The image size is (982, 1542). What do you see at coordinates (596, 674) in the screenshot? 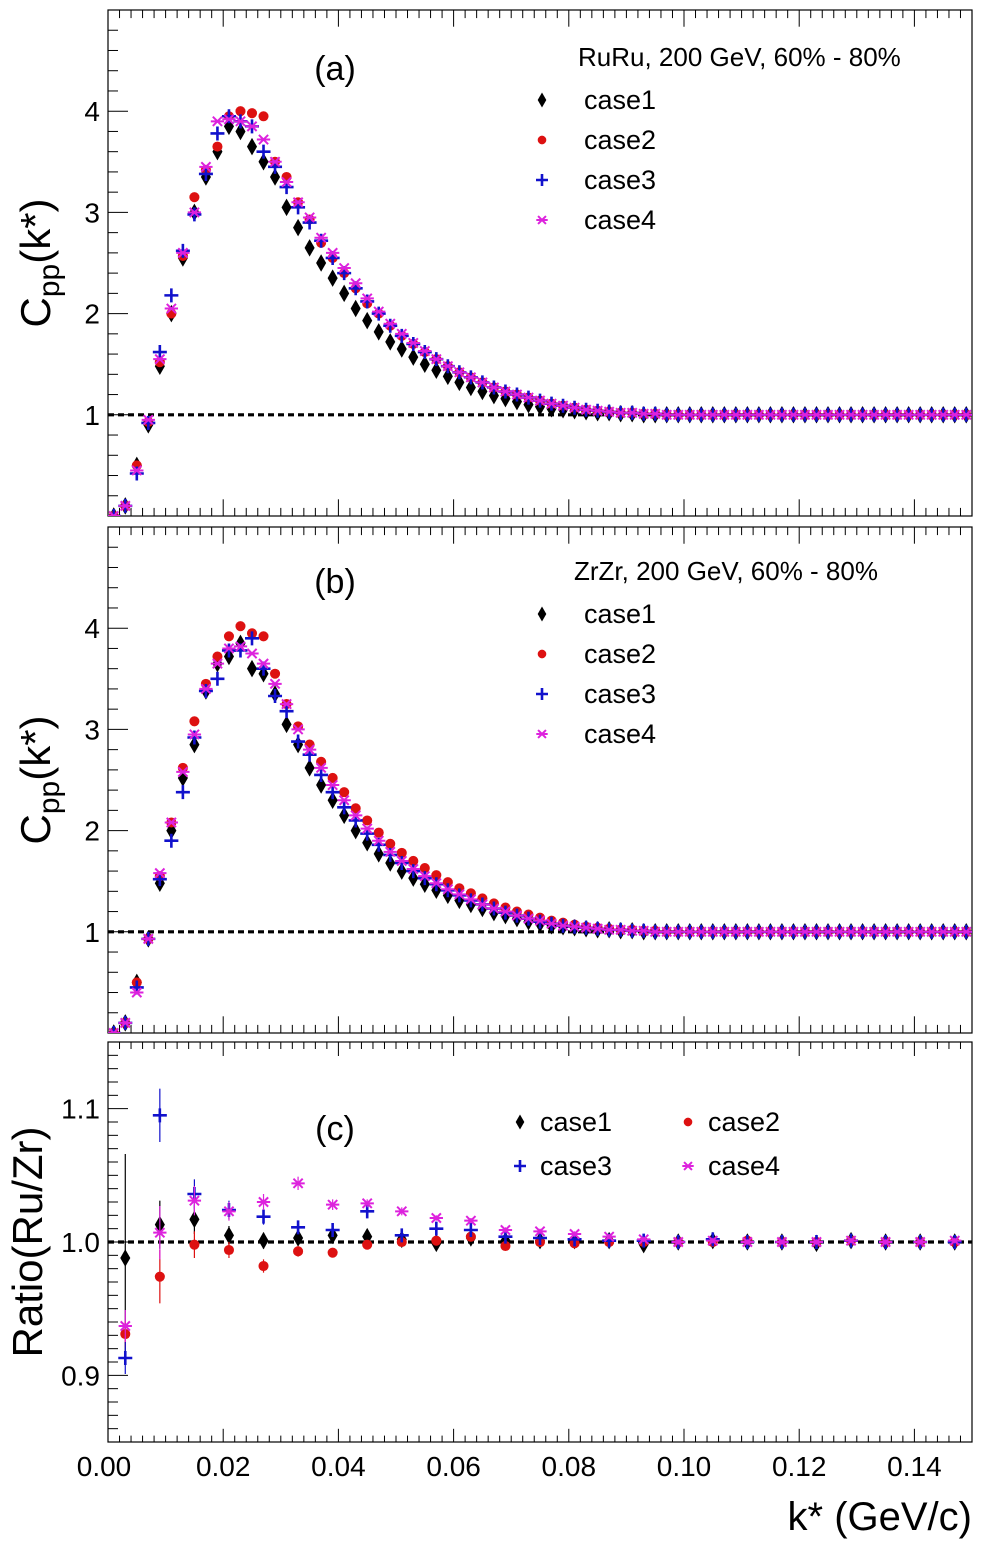
I see `panel-b-legend: case1 case2 case3 case4` at bounding box center [596, 674].